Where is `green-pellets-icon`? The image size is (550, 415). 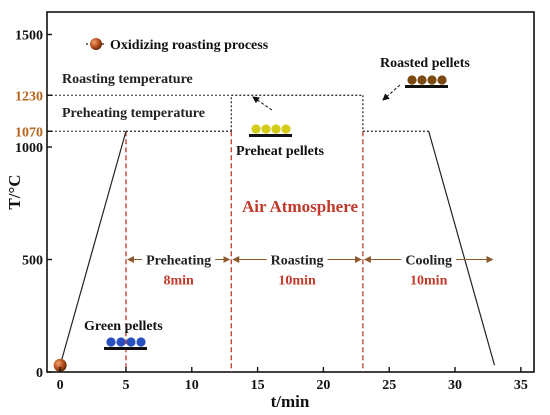 green-pellets-icon is located at coordinates (125, 343).